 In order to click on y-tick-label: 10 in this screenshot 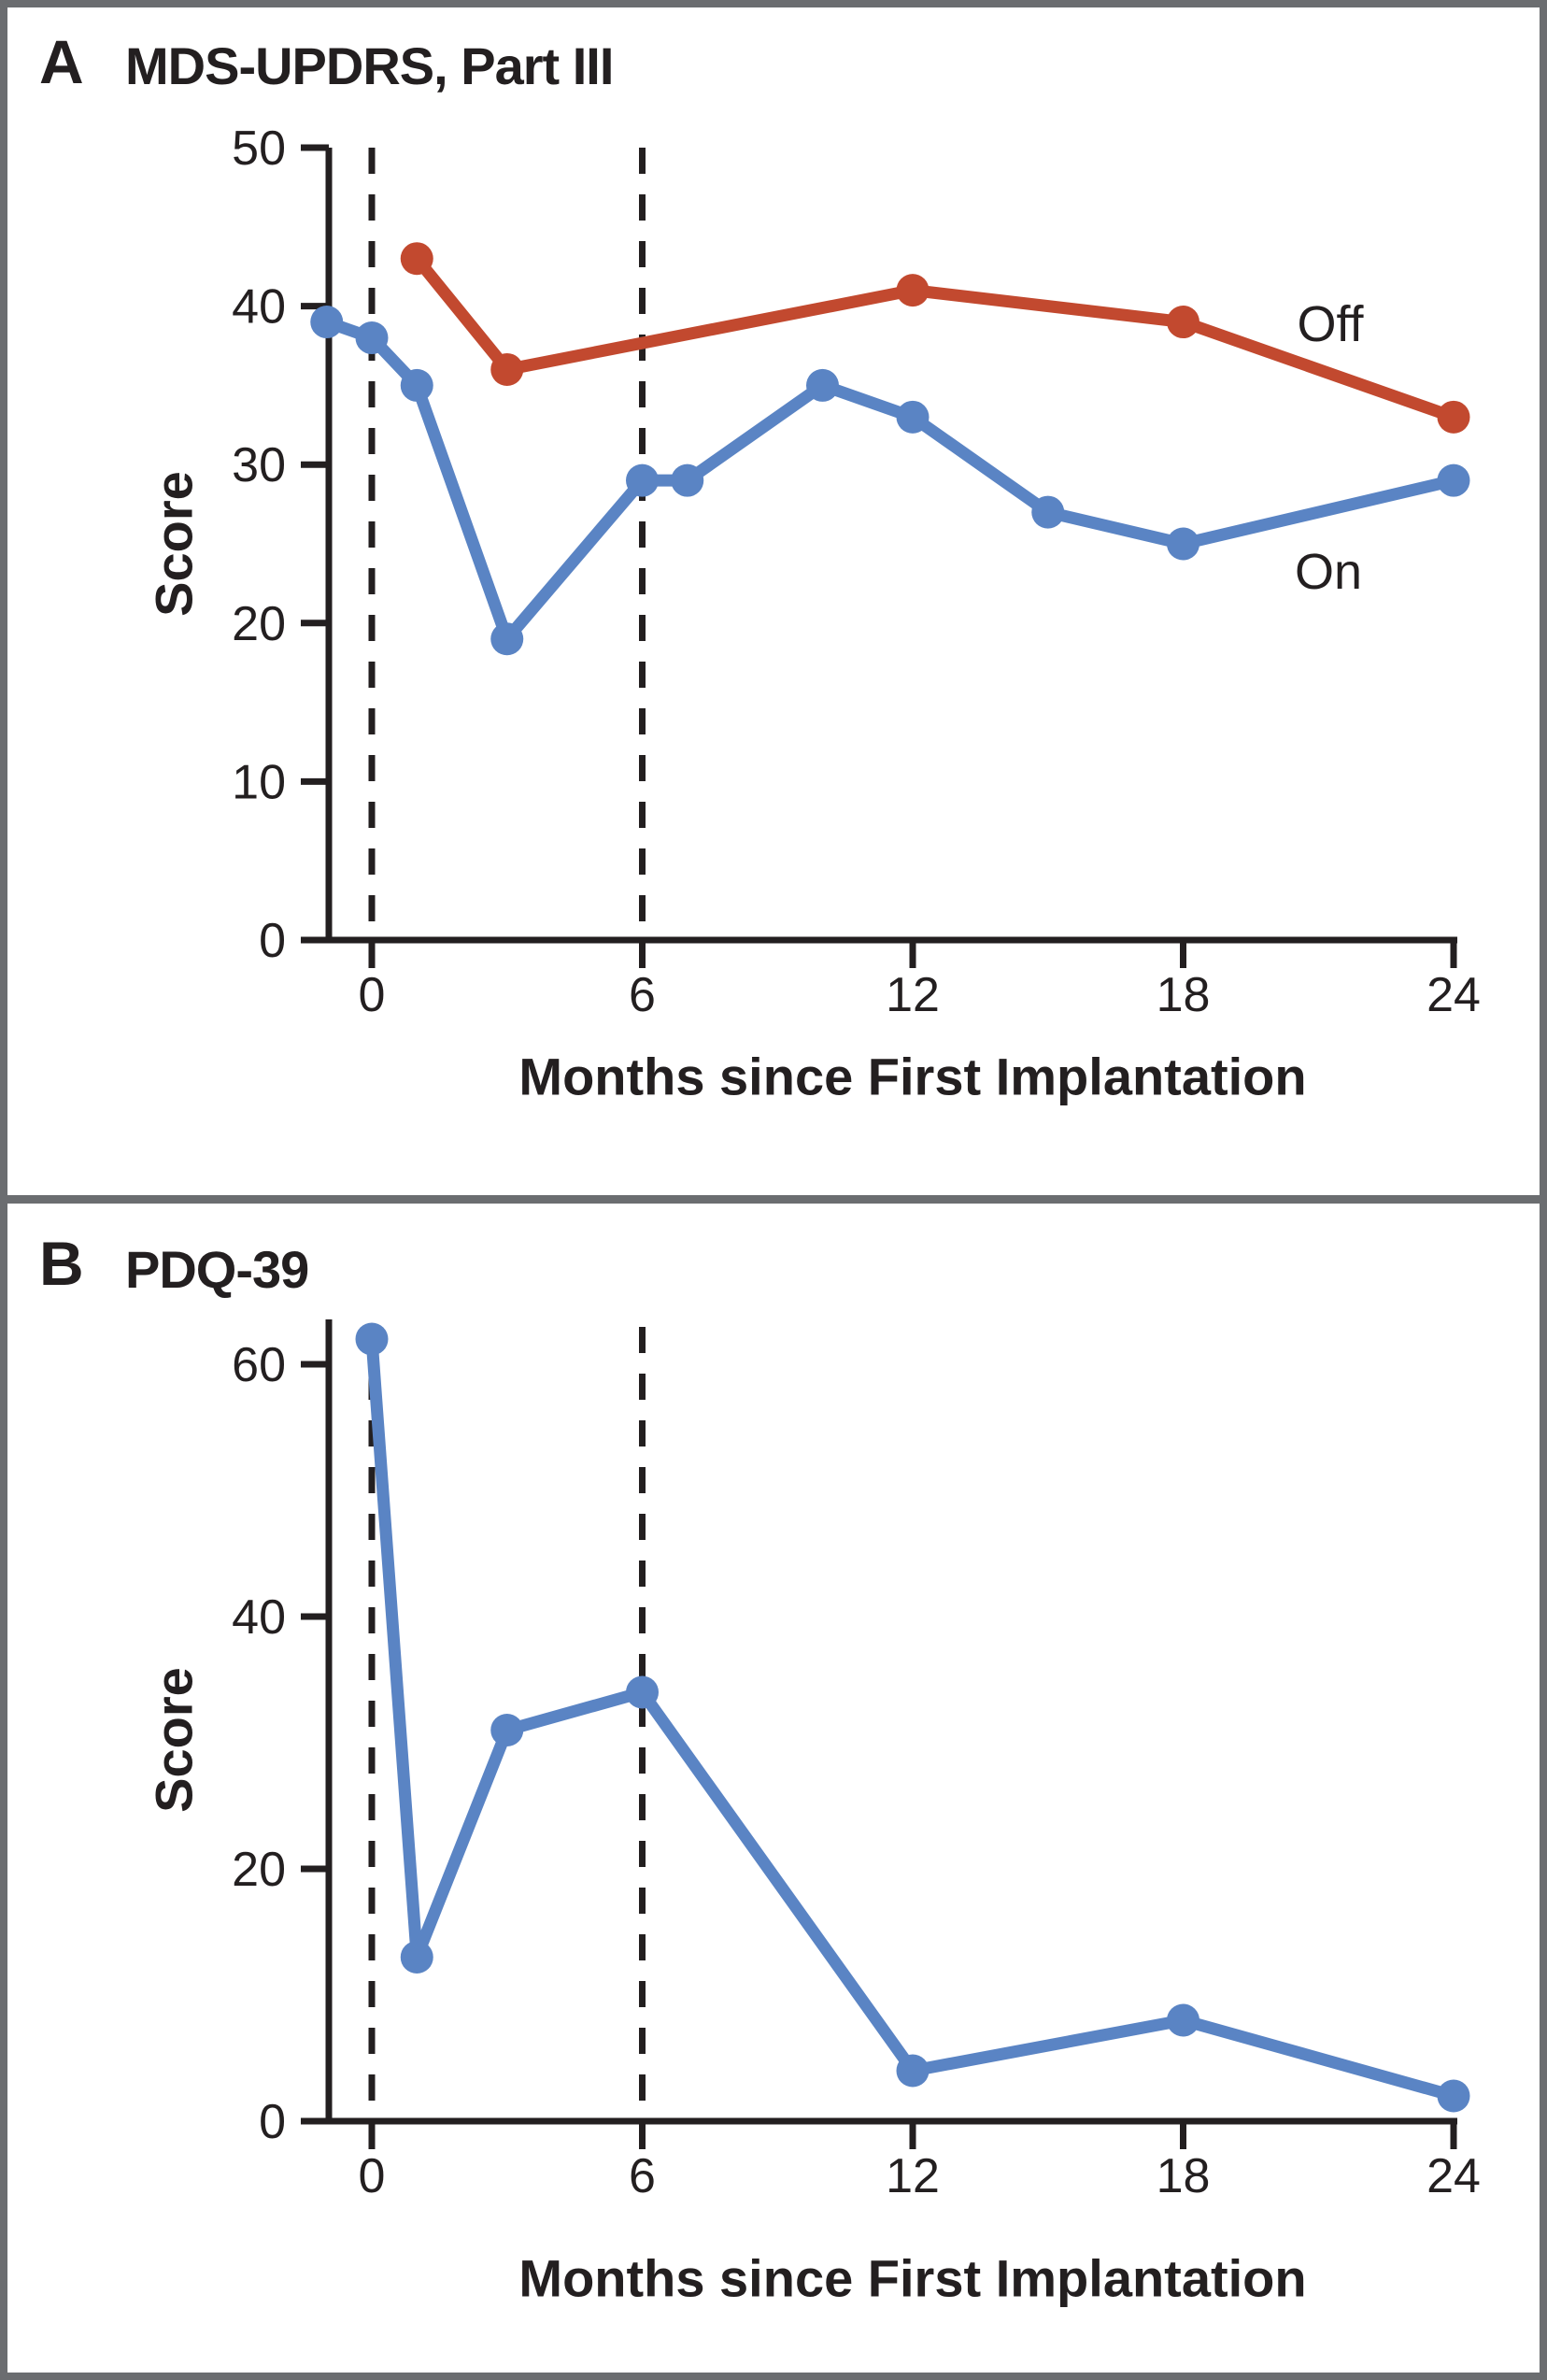, I will do `click(259, 782)`.